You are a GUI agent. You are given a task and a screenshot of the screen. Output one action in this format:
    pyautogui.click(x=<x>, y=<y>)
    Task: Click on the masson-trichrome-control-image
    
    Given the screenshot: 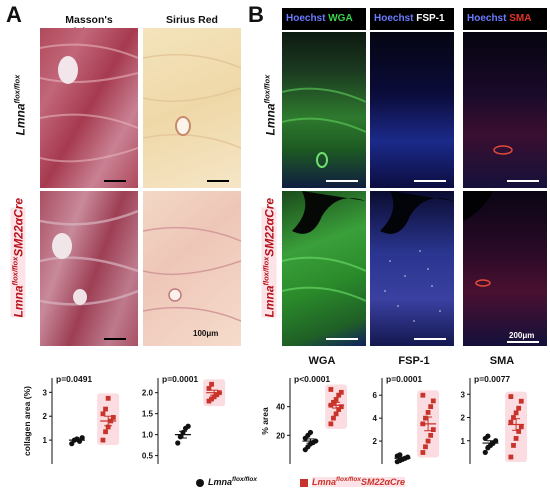 What is the action you would take?
    pyautogui.click(x=89, y=108)
    